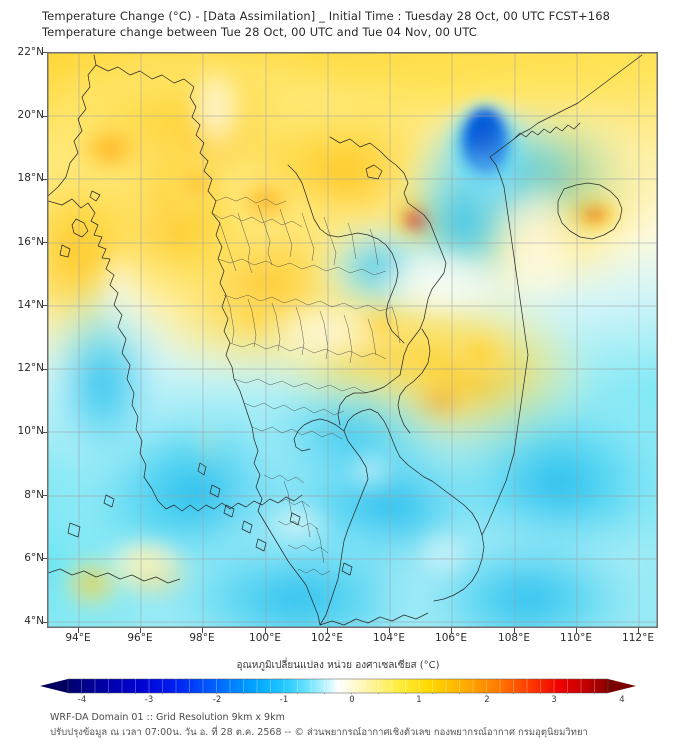  What do you see at coordinates (352, 700) in the screenshot?
I see `cbar-tick-0: 0` at bounding box center [352, 700].